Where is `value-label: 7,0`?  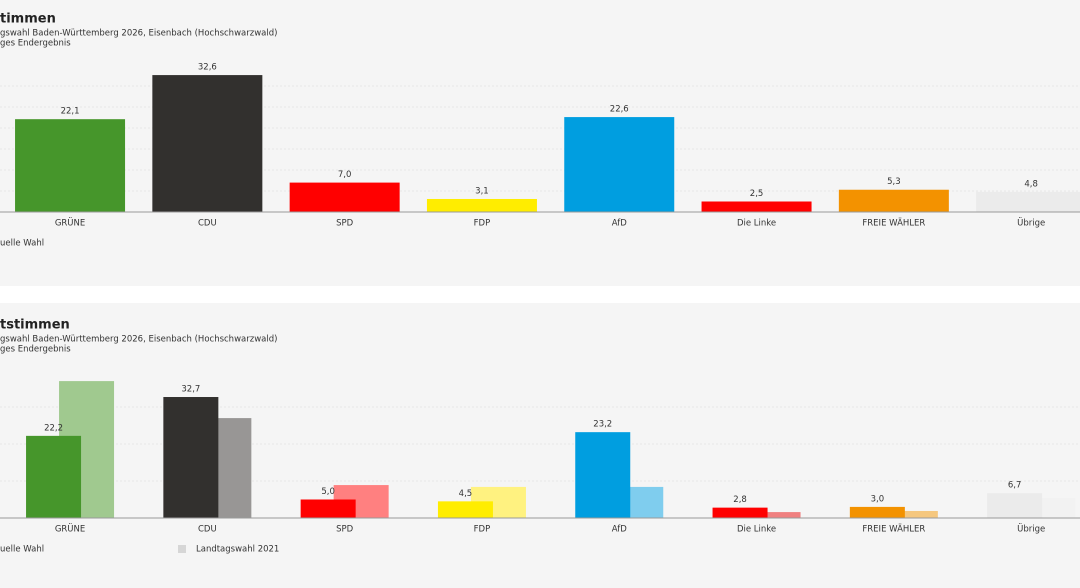
value-label: 7,0 is located at coordinates (345, 175).